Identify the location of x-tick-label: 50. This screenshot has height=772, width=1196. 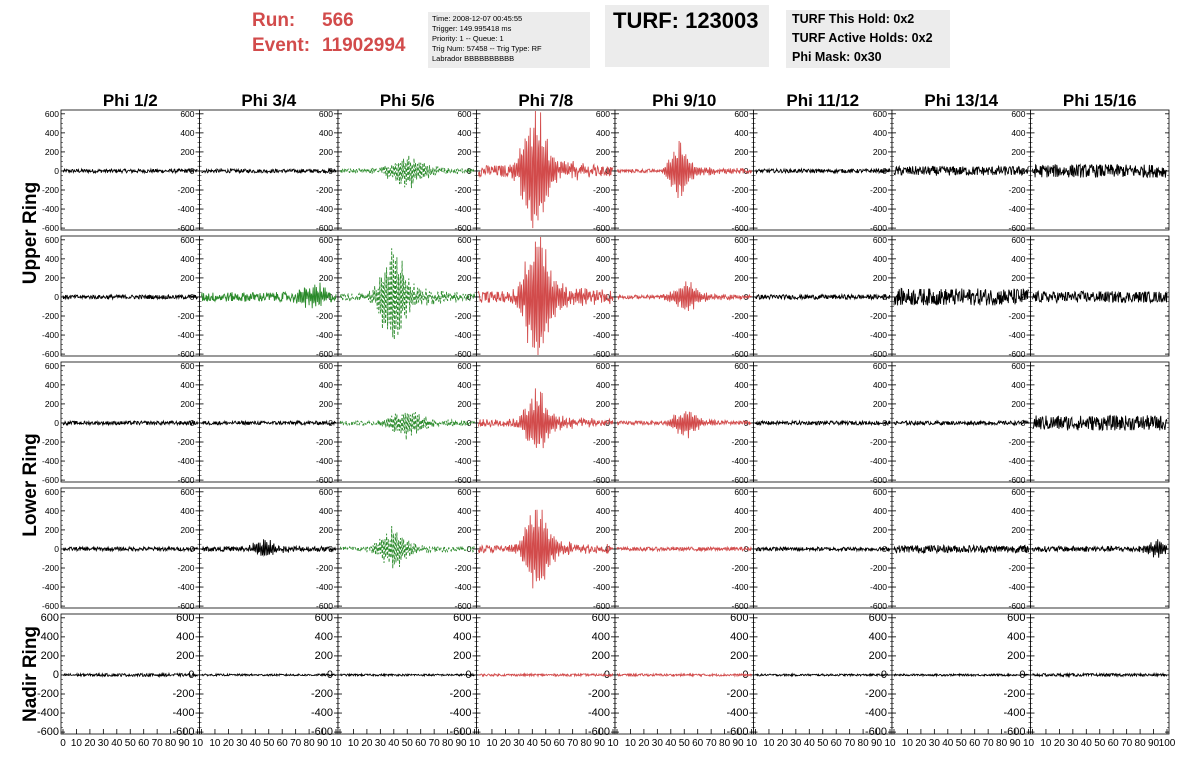
(1100, 743).